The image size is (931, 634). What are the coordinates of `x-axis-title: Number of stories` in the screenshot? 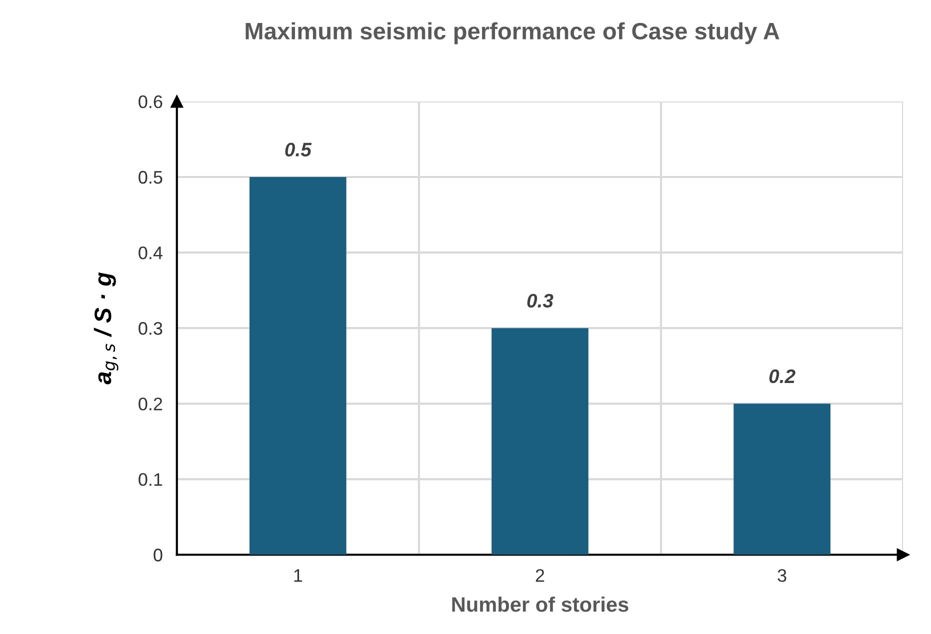 It's located at (540, 604).